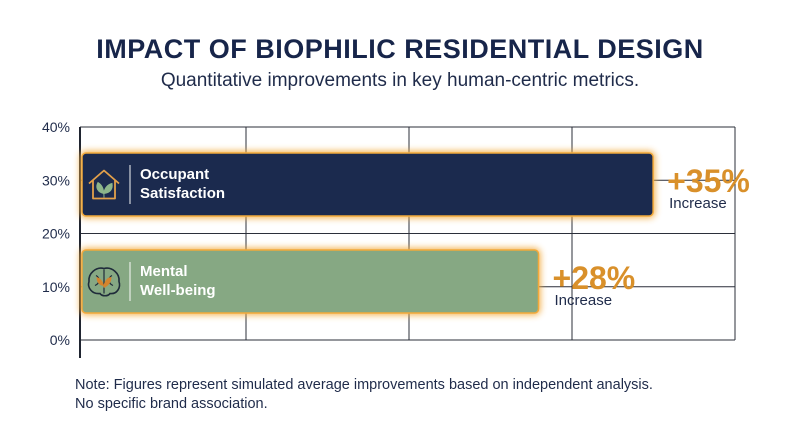 This screenshot has height=447, width=800. Describe the element at coordinates (178, 290) in the screenshot. I see `category-label-line: Well-being` at that location.